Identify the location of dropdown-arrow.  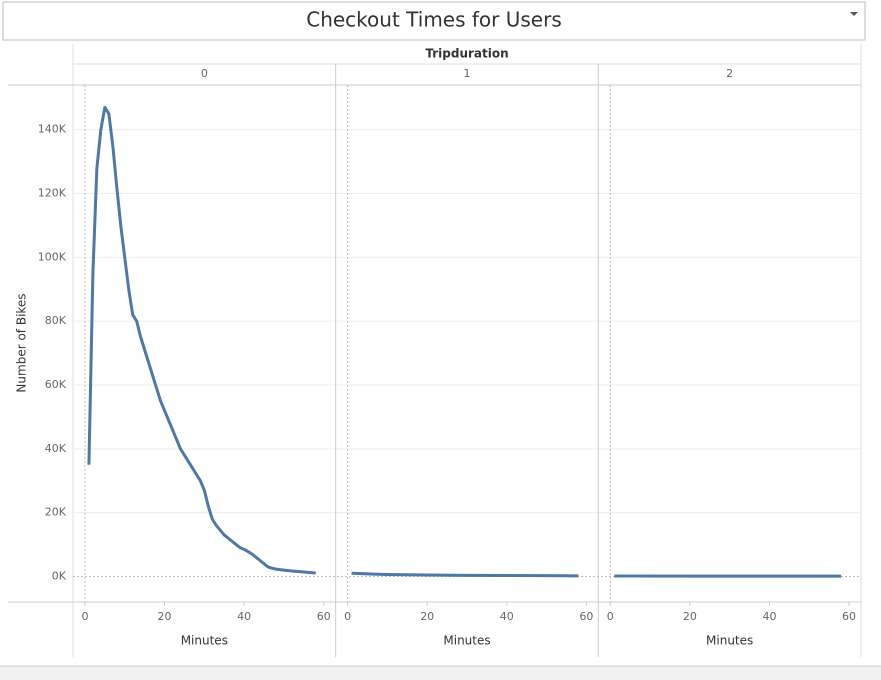
(854, 14).